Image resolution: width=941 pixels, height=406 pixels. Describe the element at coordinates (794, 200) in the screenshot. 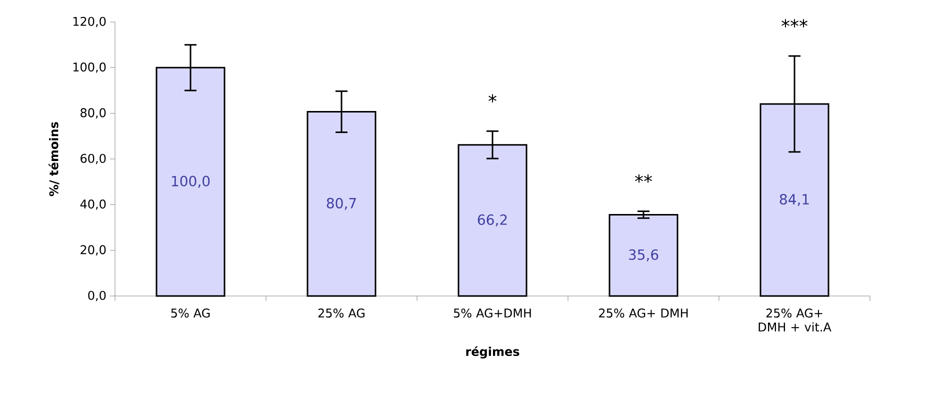

I see `data-label: 84,1` at that location.